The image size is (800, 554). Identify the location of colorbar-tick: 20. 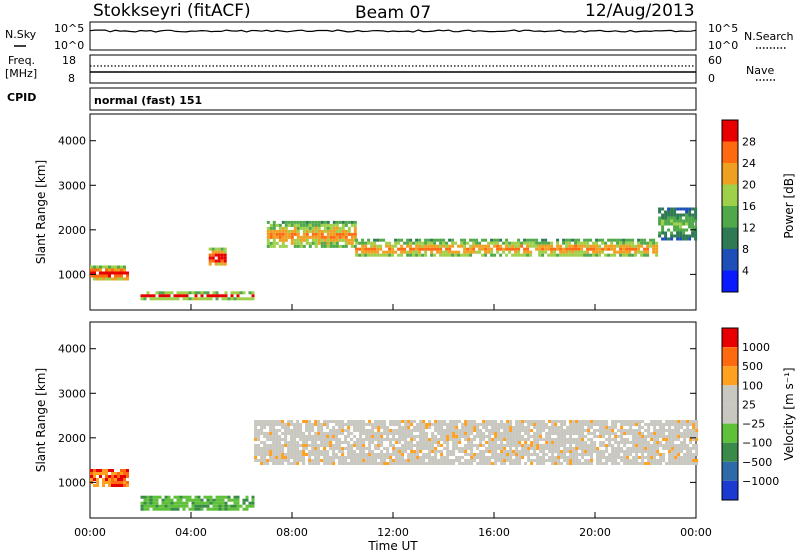
(749, 185).